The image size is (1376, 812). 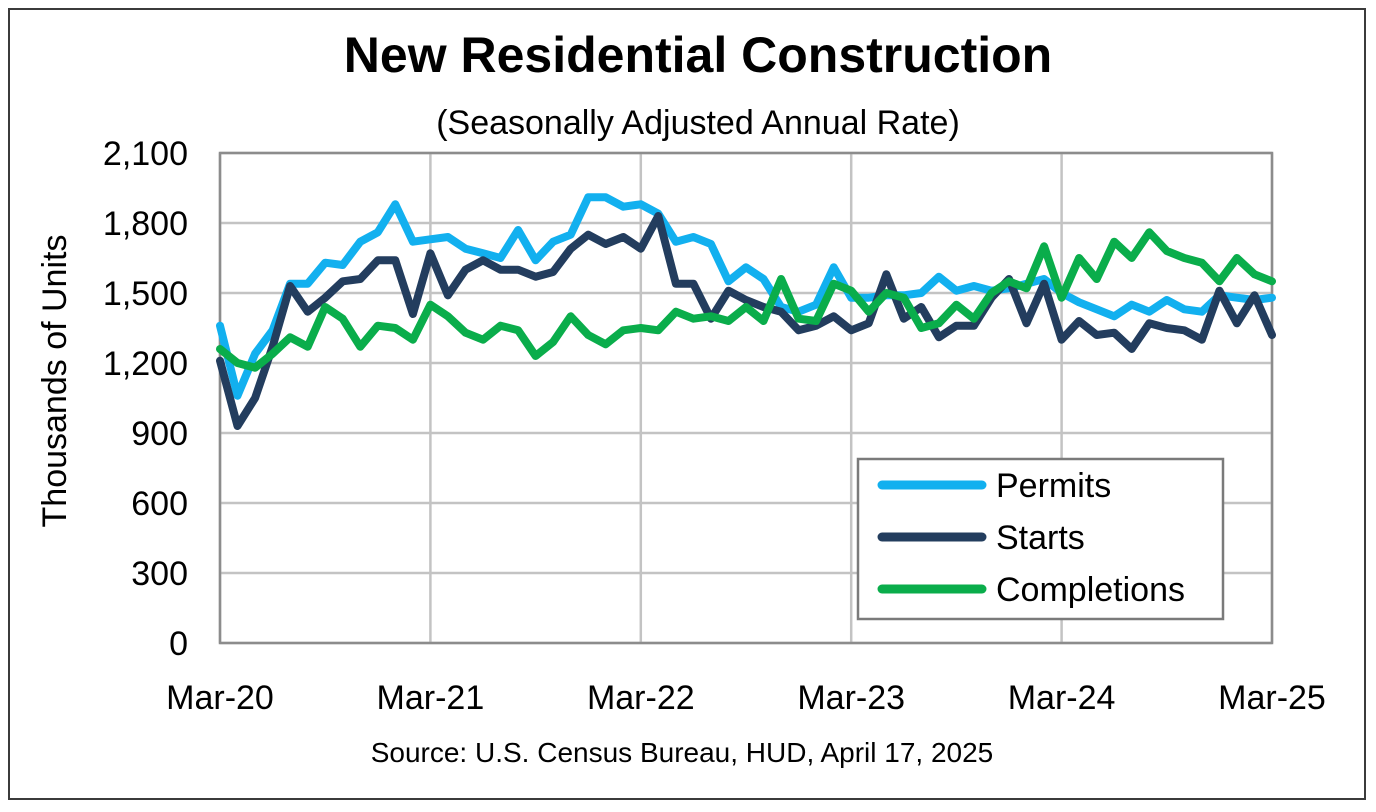 I want to click on x-tick-label: Mar-20, so click(x=220, y=698).